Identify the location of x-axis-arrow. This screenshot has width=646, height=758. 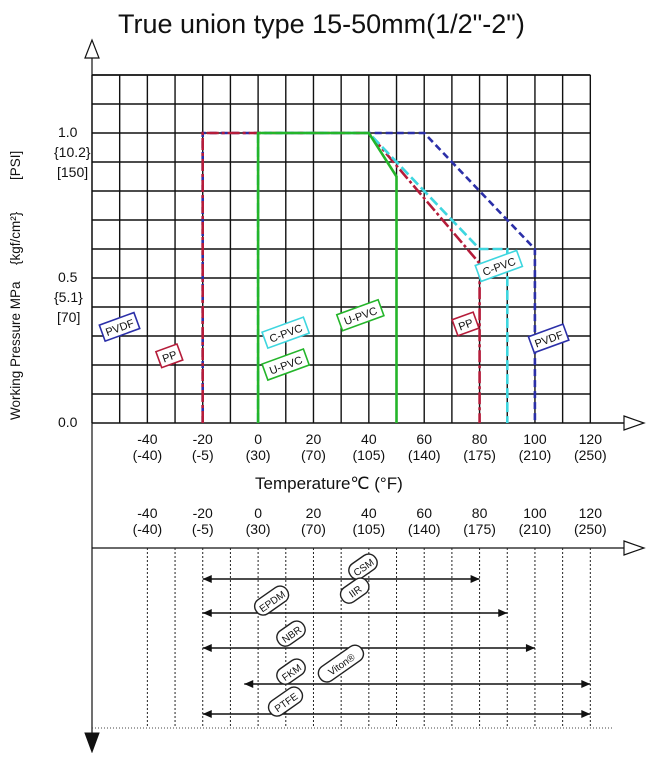
(634, 423).